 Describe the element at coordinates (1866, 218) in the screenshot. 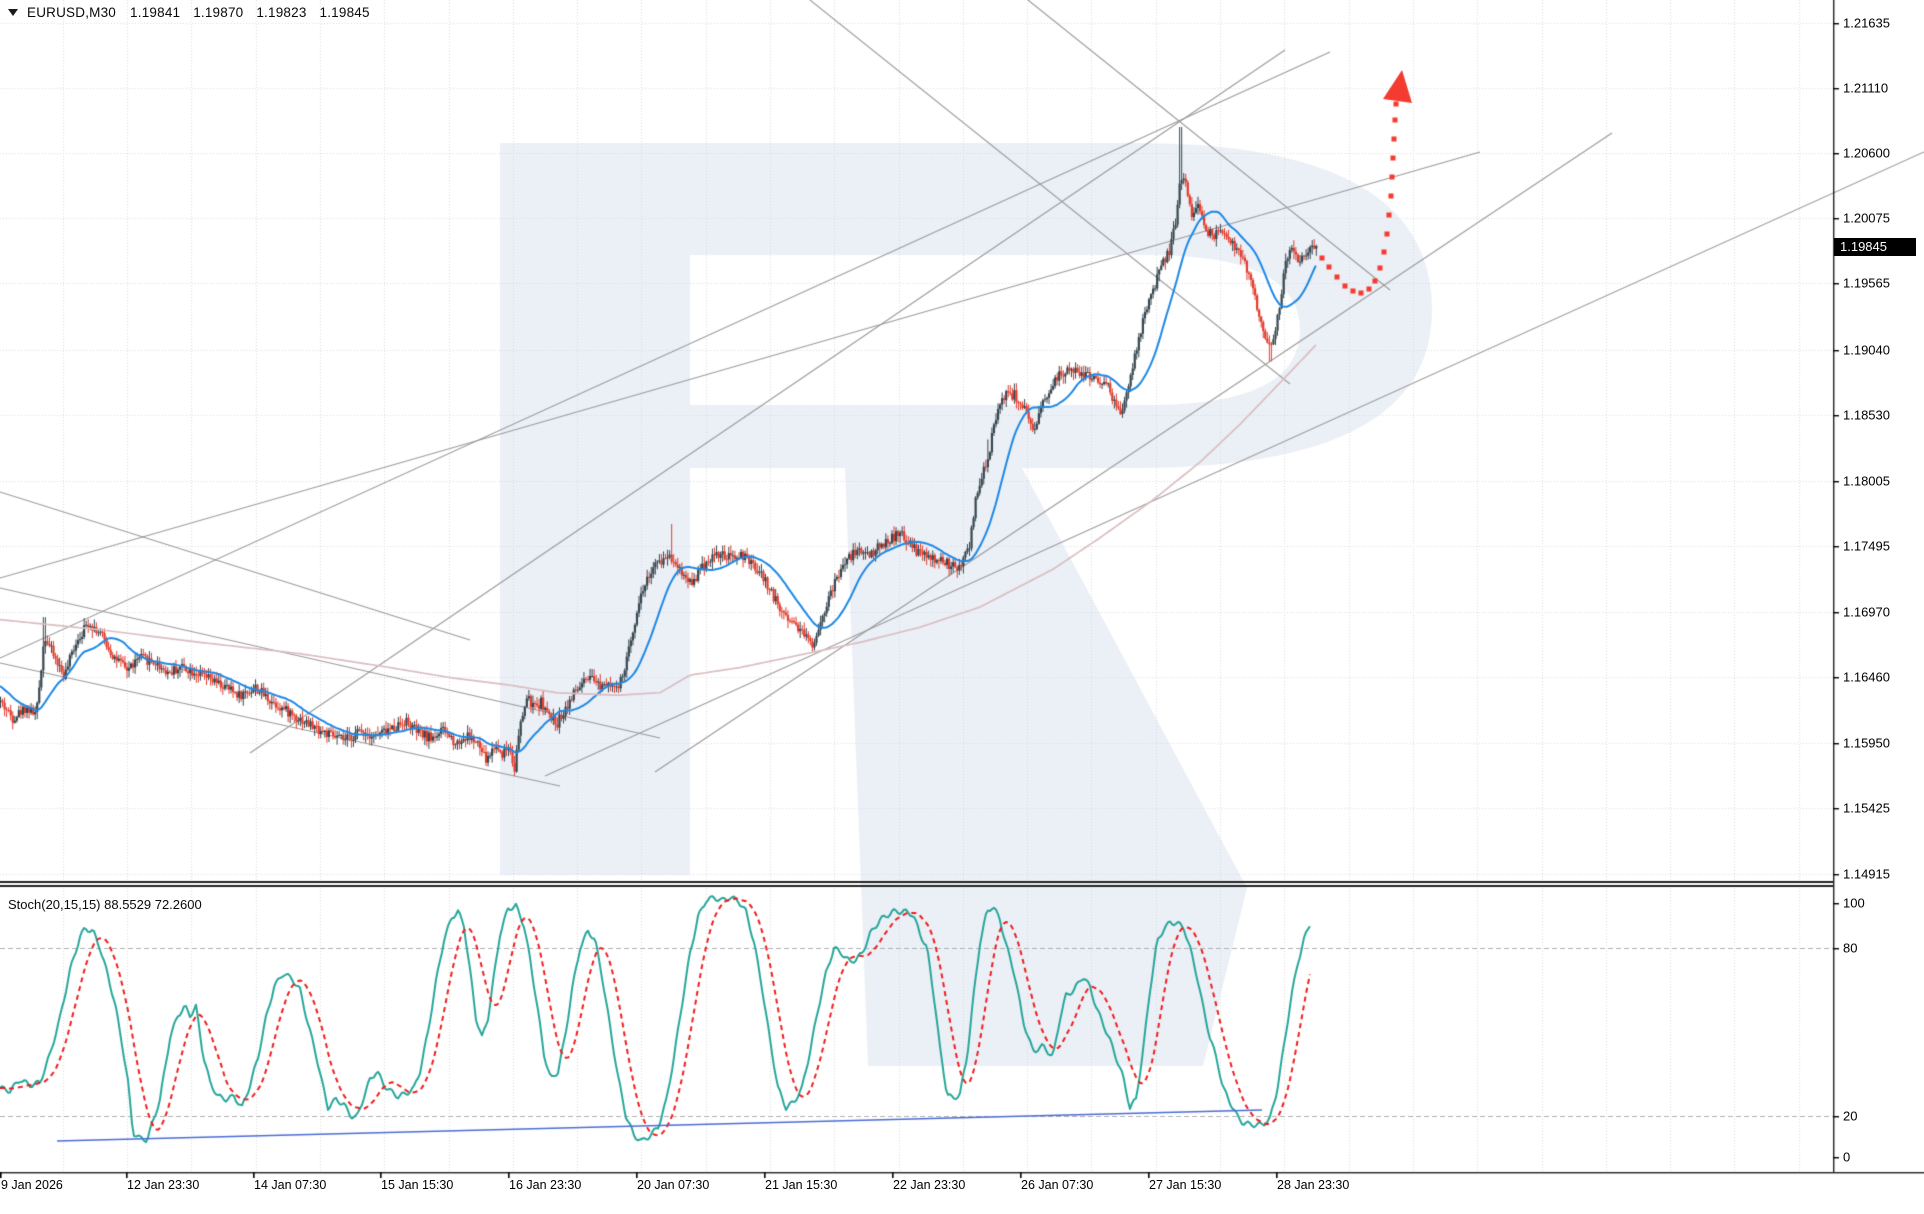

I see `price-axis-label: 1.20075` at that location.